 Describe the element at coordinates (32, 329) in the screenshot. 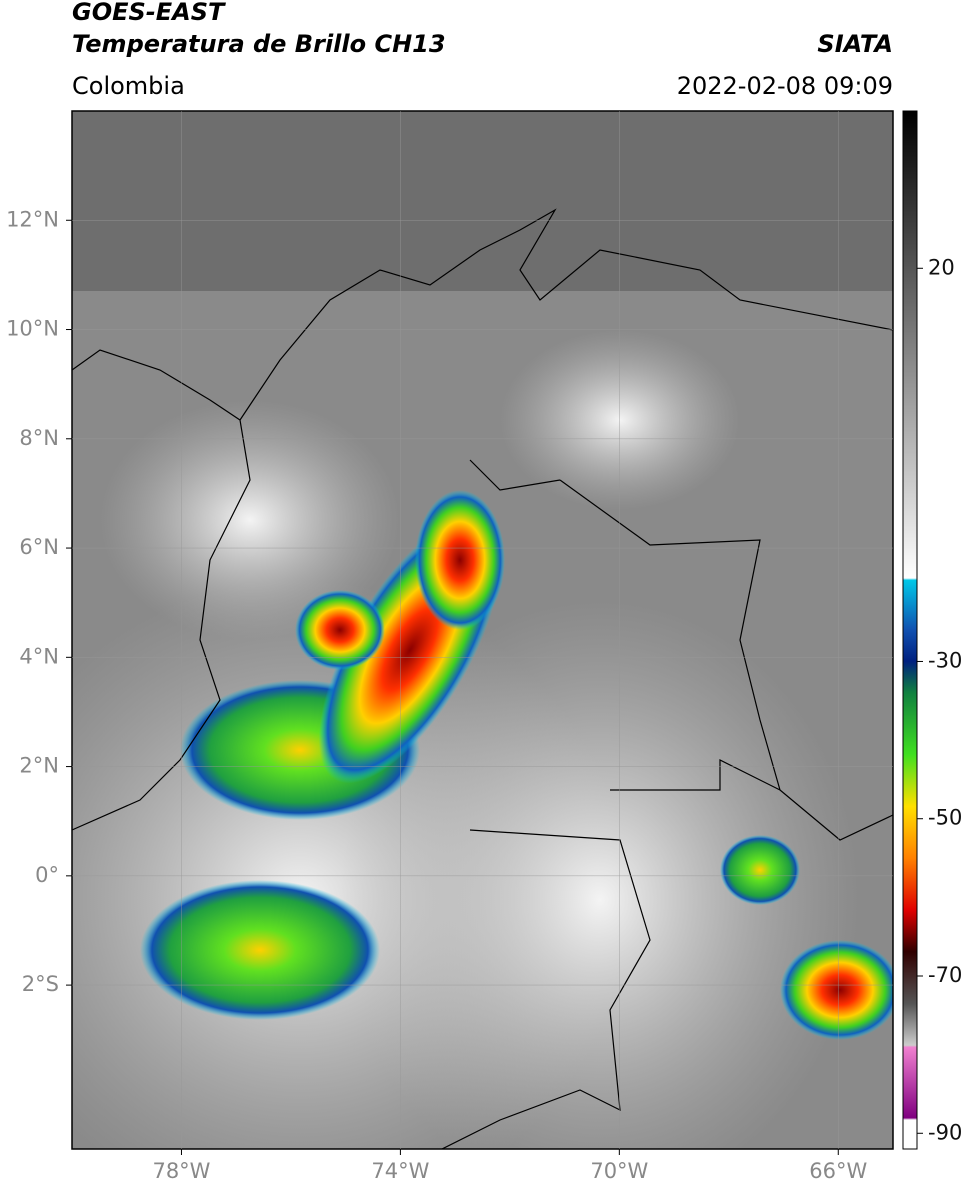

I see `y-tick-label: 10°N` at that location.